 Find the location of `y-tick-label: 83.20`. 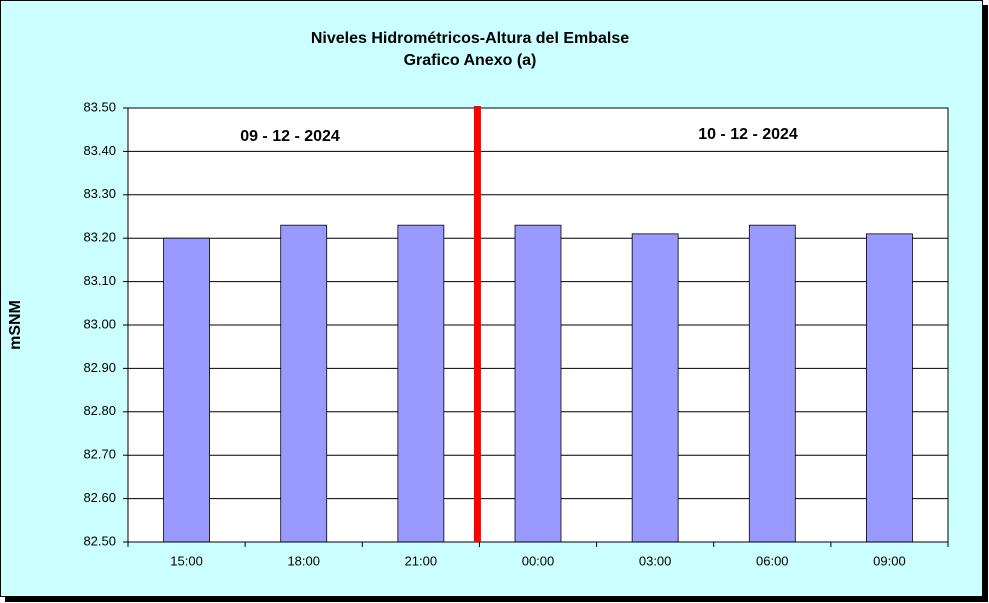

y-tick-label: 83.20 is located at coordinates (99, 237).